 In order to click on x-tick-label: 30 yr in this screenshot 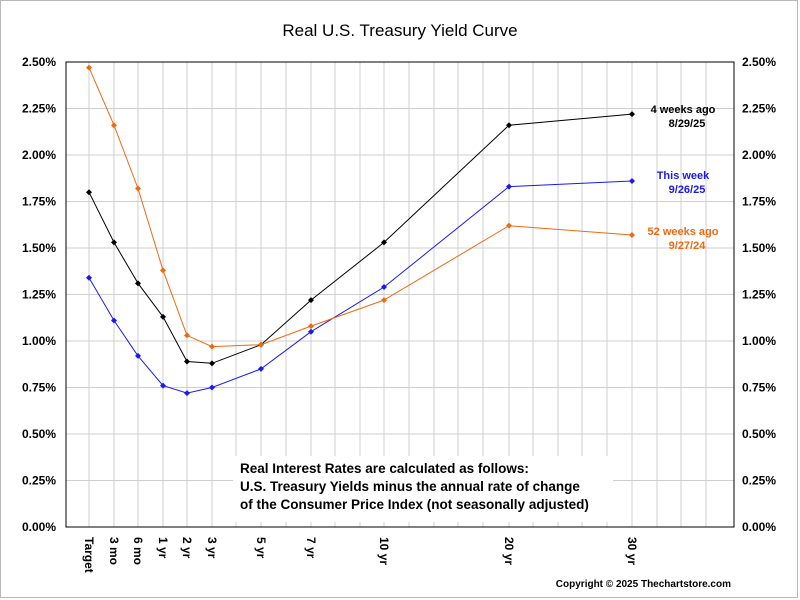, I will do `click(632, 551)`.